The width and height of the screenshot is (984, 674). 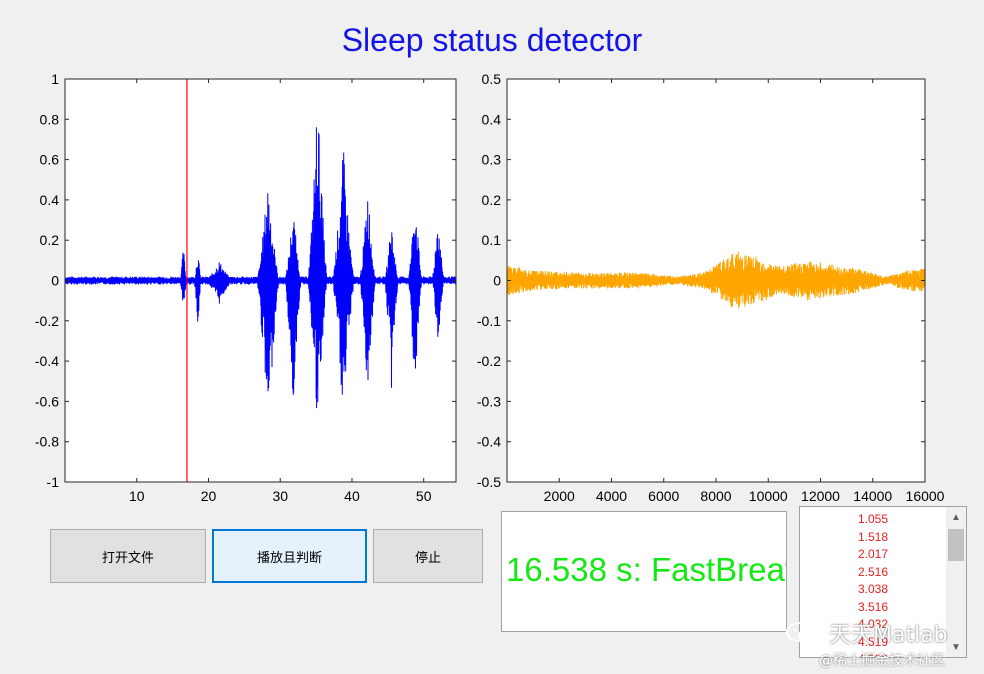 What do you see at coordinates (559, 496) in the screenshot?
I see `x-tick-label: 2000` at bounding box center [559, 496].